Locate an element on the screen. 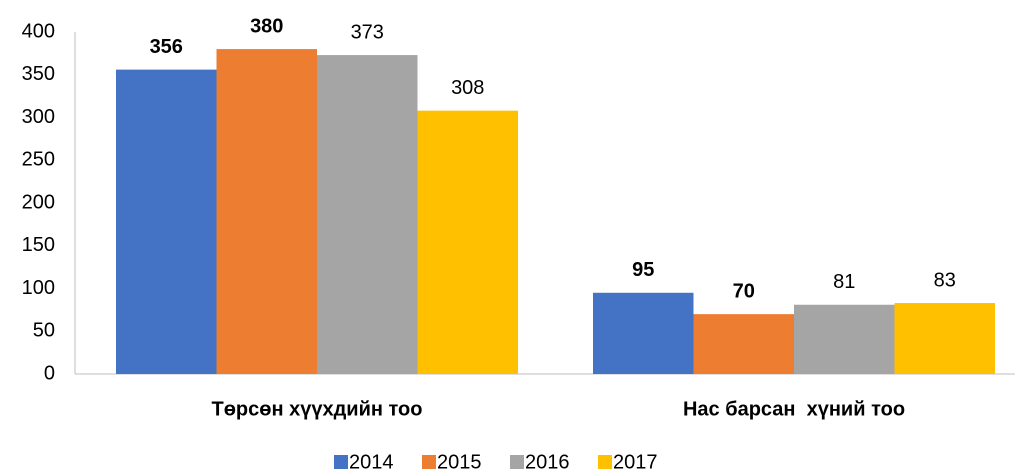 This screenshot has height=473, width=1021. y-tick-label: 150 is located at coordinates (38, 245).